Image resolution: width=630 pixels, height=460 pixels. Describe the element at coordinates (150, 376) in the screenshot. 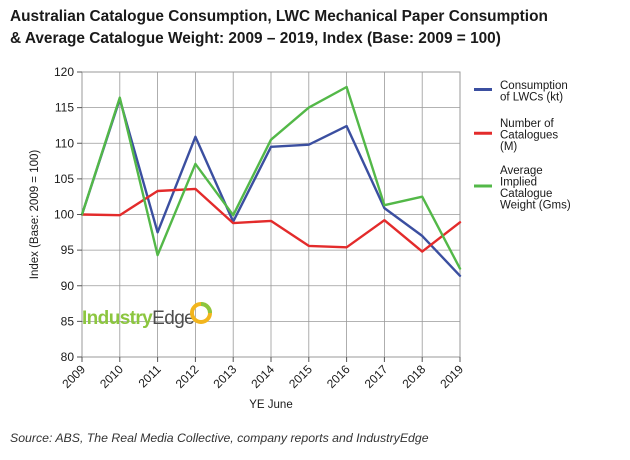

I see `x-tick-label: 2011` at that location.